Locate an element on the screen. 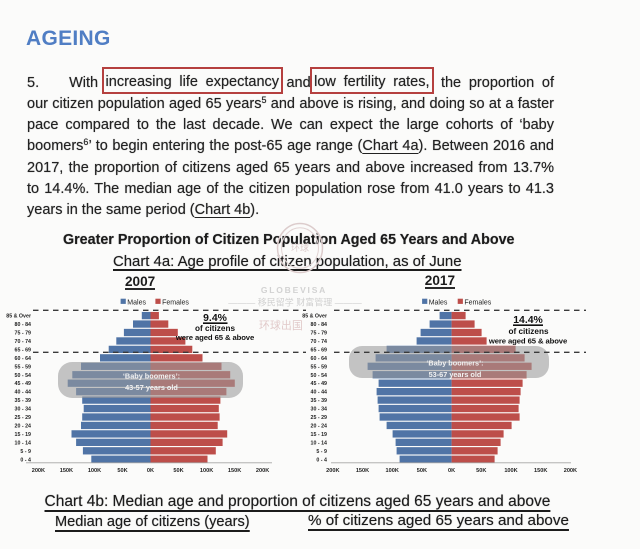  svg-text: GLOBEVISA is located at coordinates (294, 290).